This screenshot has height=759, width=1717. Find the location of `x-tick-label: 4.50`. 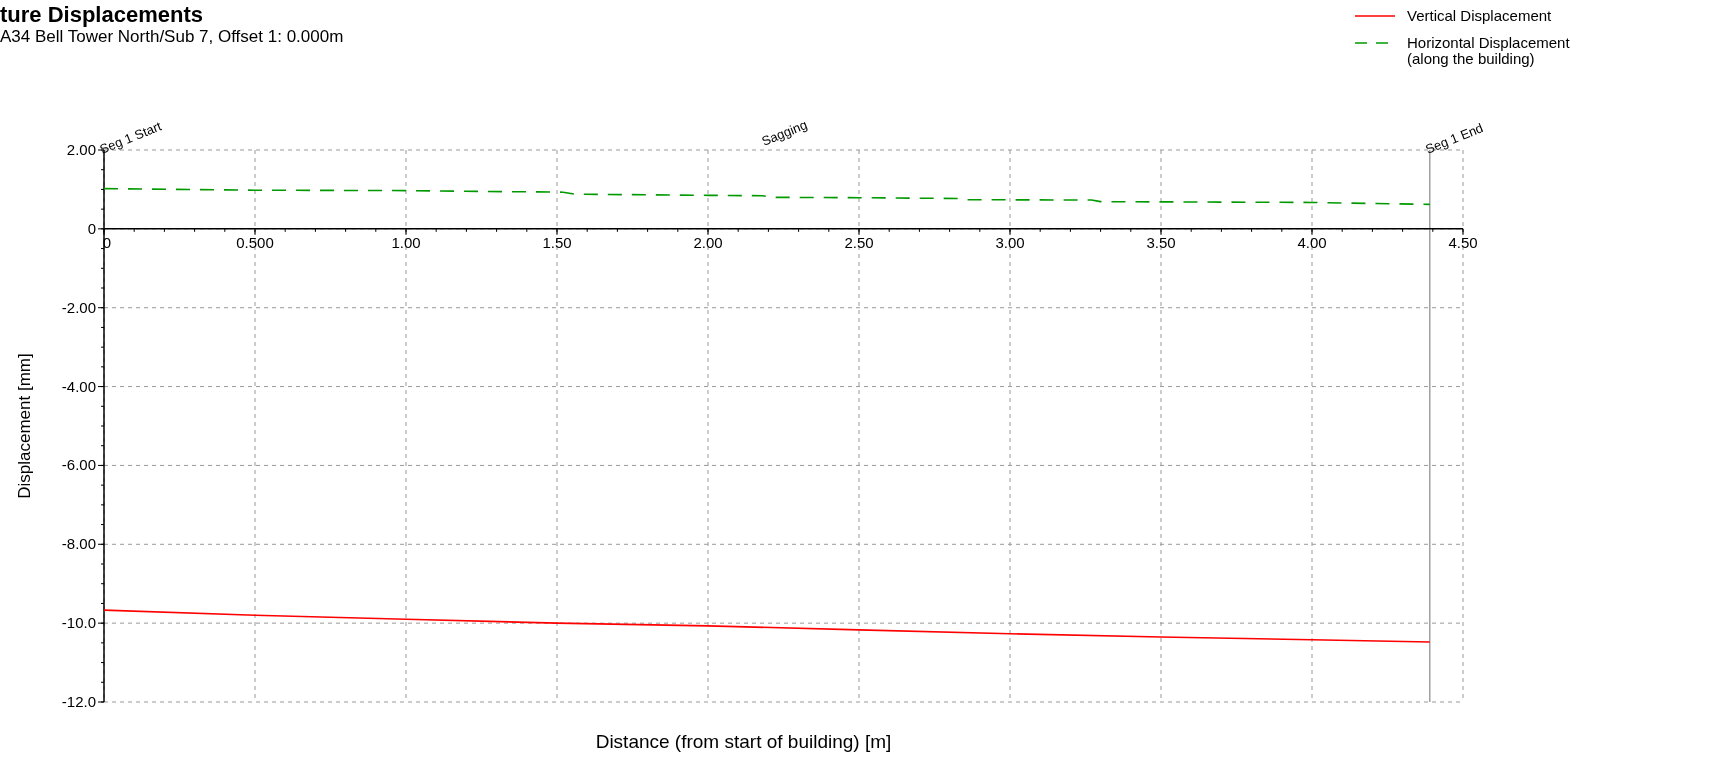

x-tick-label: 4.50 is located at coordinates (1463, 242).